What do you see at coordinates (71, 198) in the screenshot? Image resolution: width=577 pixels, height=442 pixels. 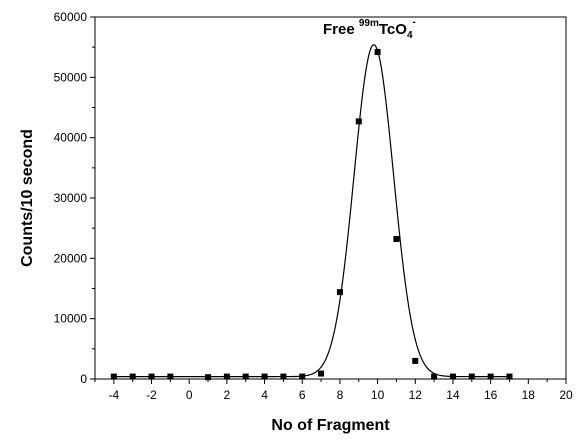 I see `y-tick-label: 30000` at bounding box center [71, 198].